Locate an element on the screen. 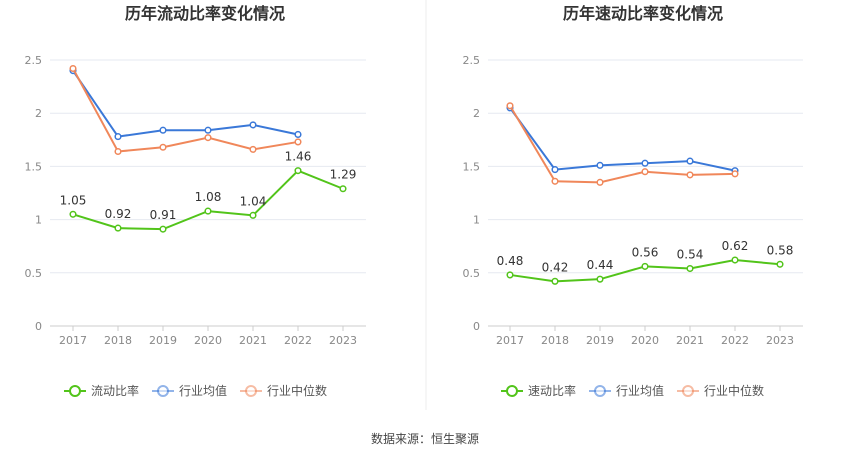  data-label: 0.56 is located at coordinates (645, 252).